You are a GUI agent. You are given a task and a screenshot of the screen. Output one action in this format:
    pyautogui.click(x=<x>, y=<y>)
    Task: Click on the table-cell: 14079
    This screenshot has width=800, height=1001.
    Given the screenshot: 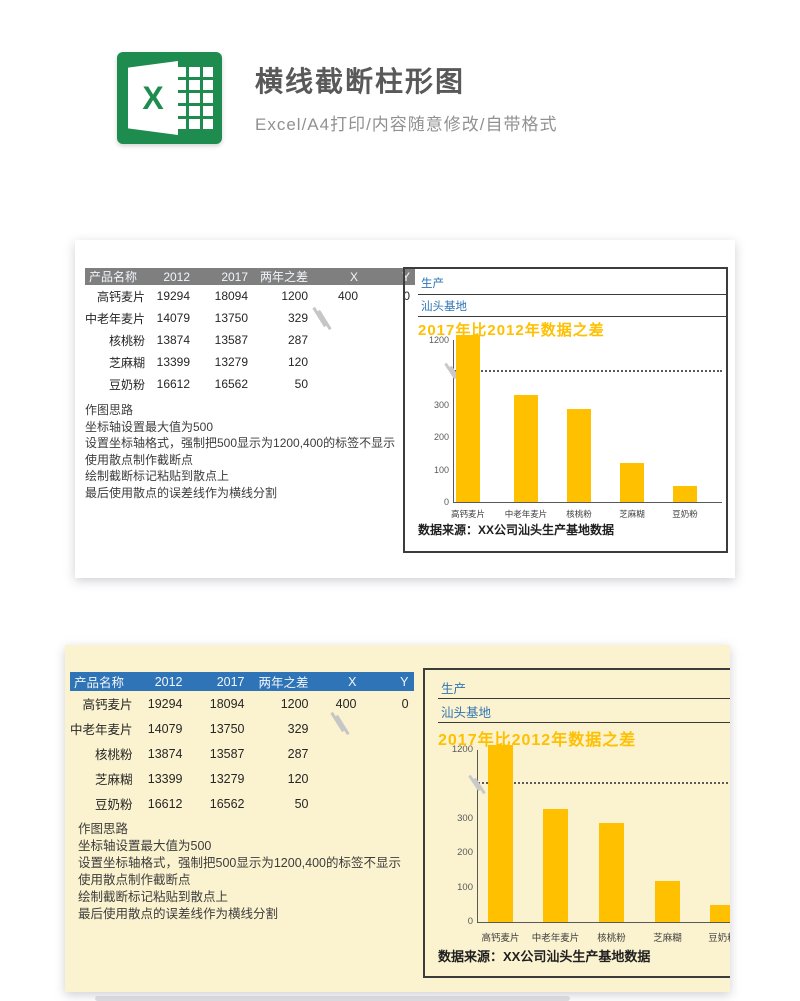 What is the action you would take?
    pyautogui.click(x=173, y=318)
    